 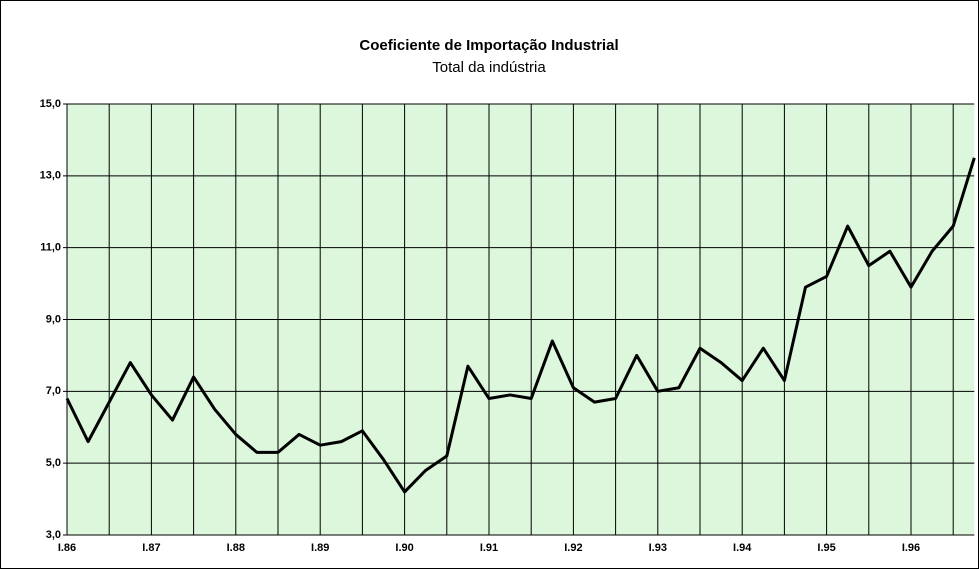 What do you see at coordinates (53, 535) in the screenshot?
I see `y-tick-label: 3,0` at bounding box center [53, 535].